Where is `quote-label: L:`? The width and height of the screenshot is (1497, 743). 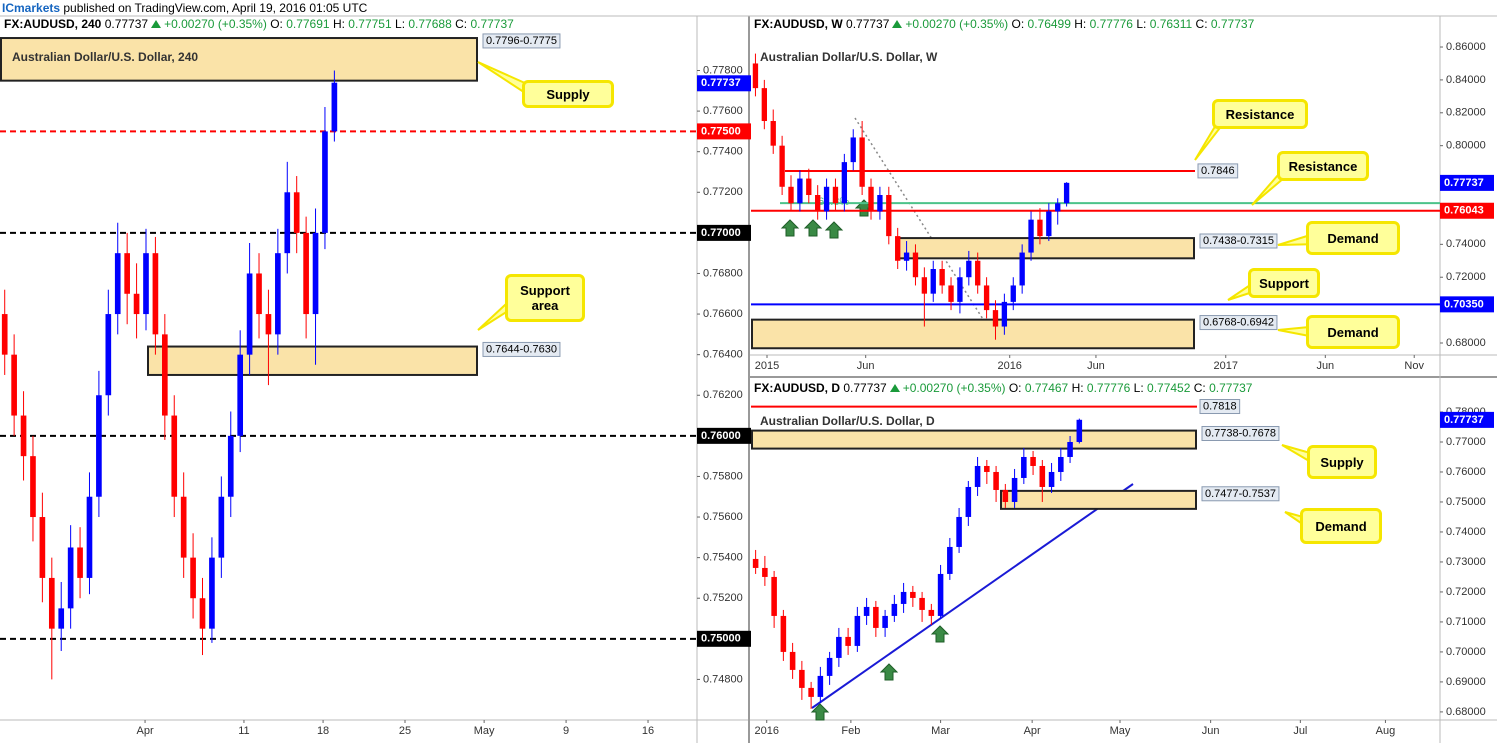
quote-label: L: is located at coordinates (1138, 388).